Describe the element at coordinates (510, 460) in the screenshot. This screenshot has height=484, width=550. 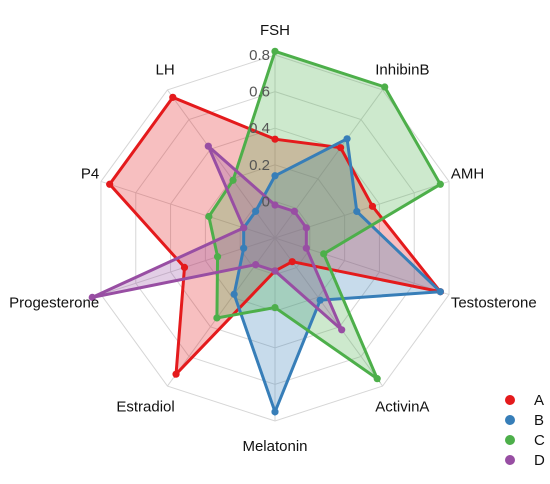
I see `legend-marker-d` at that location.